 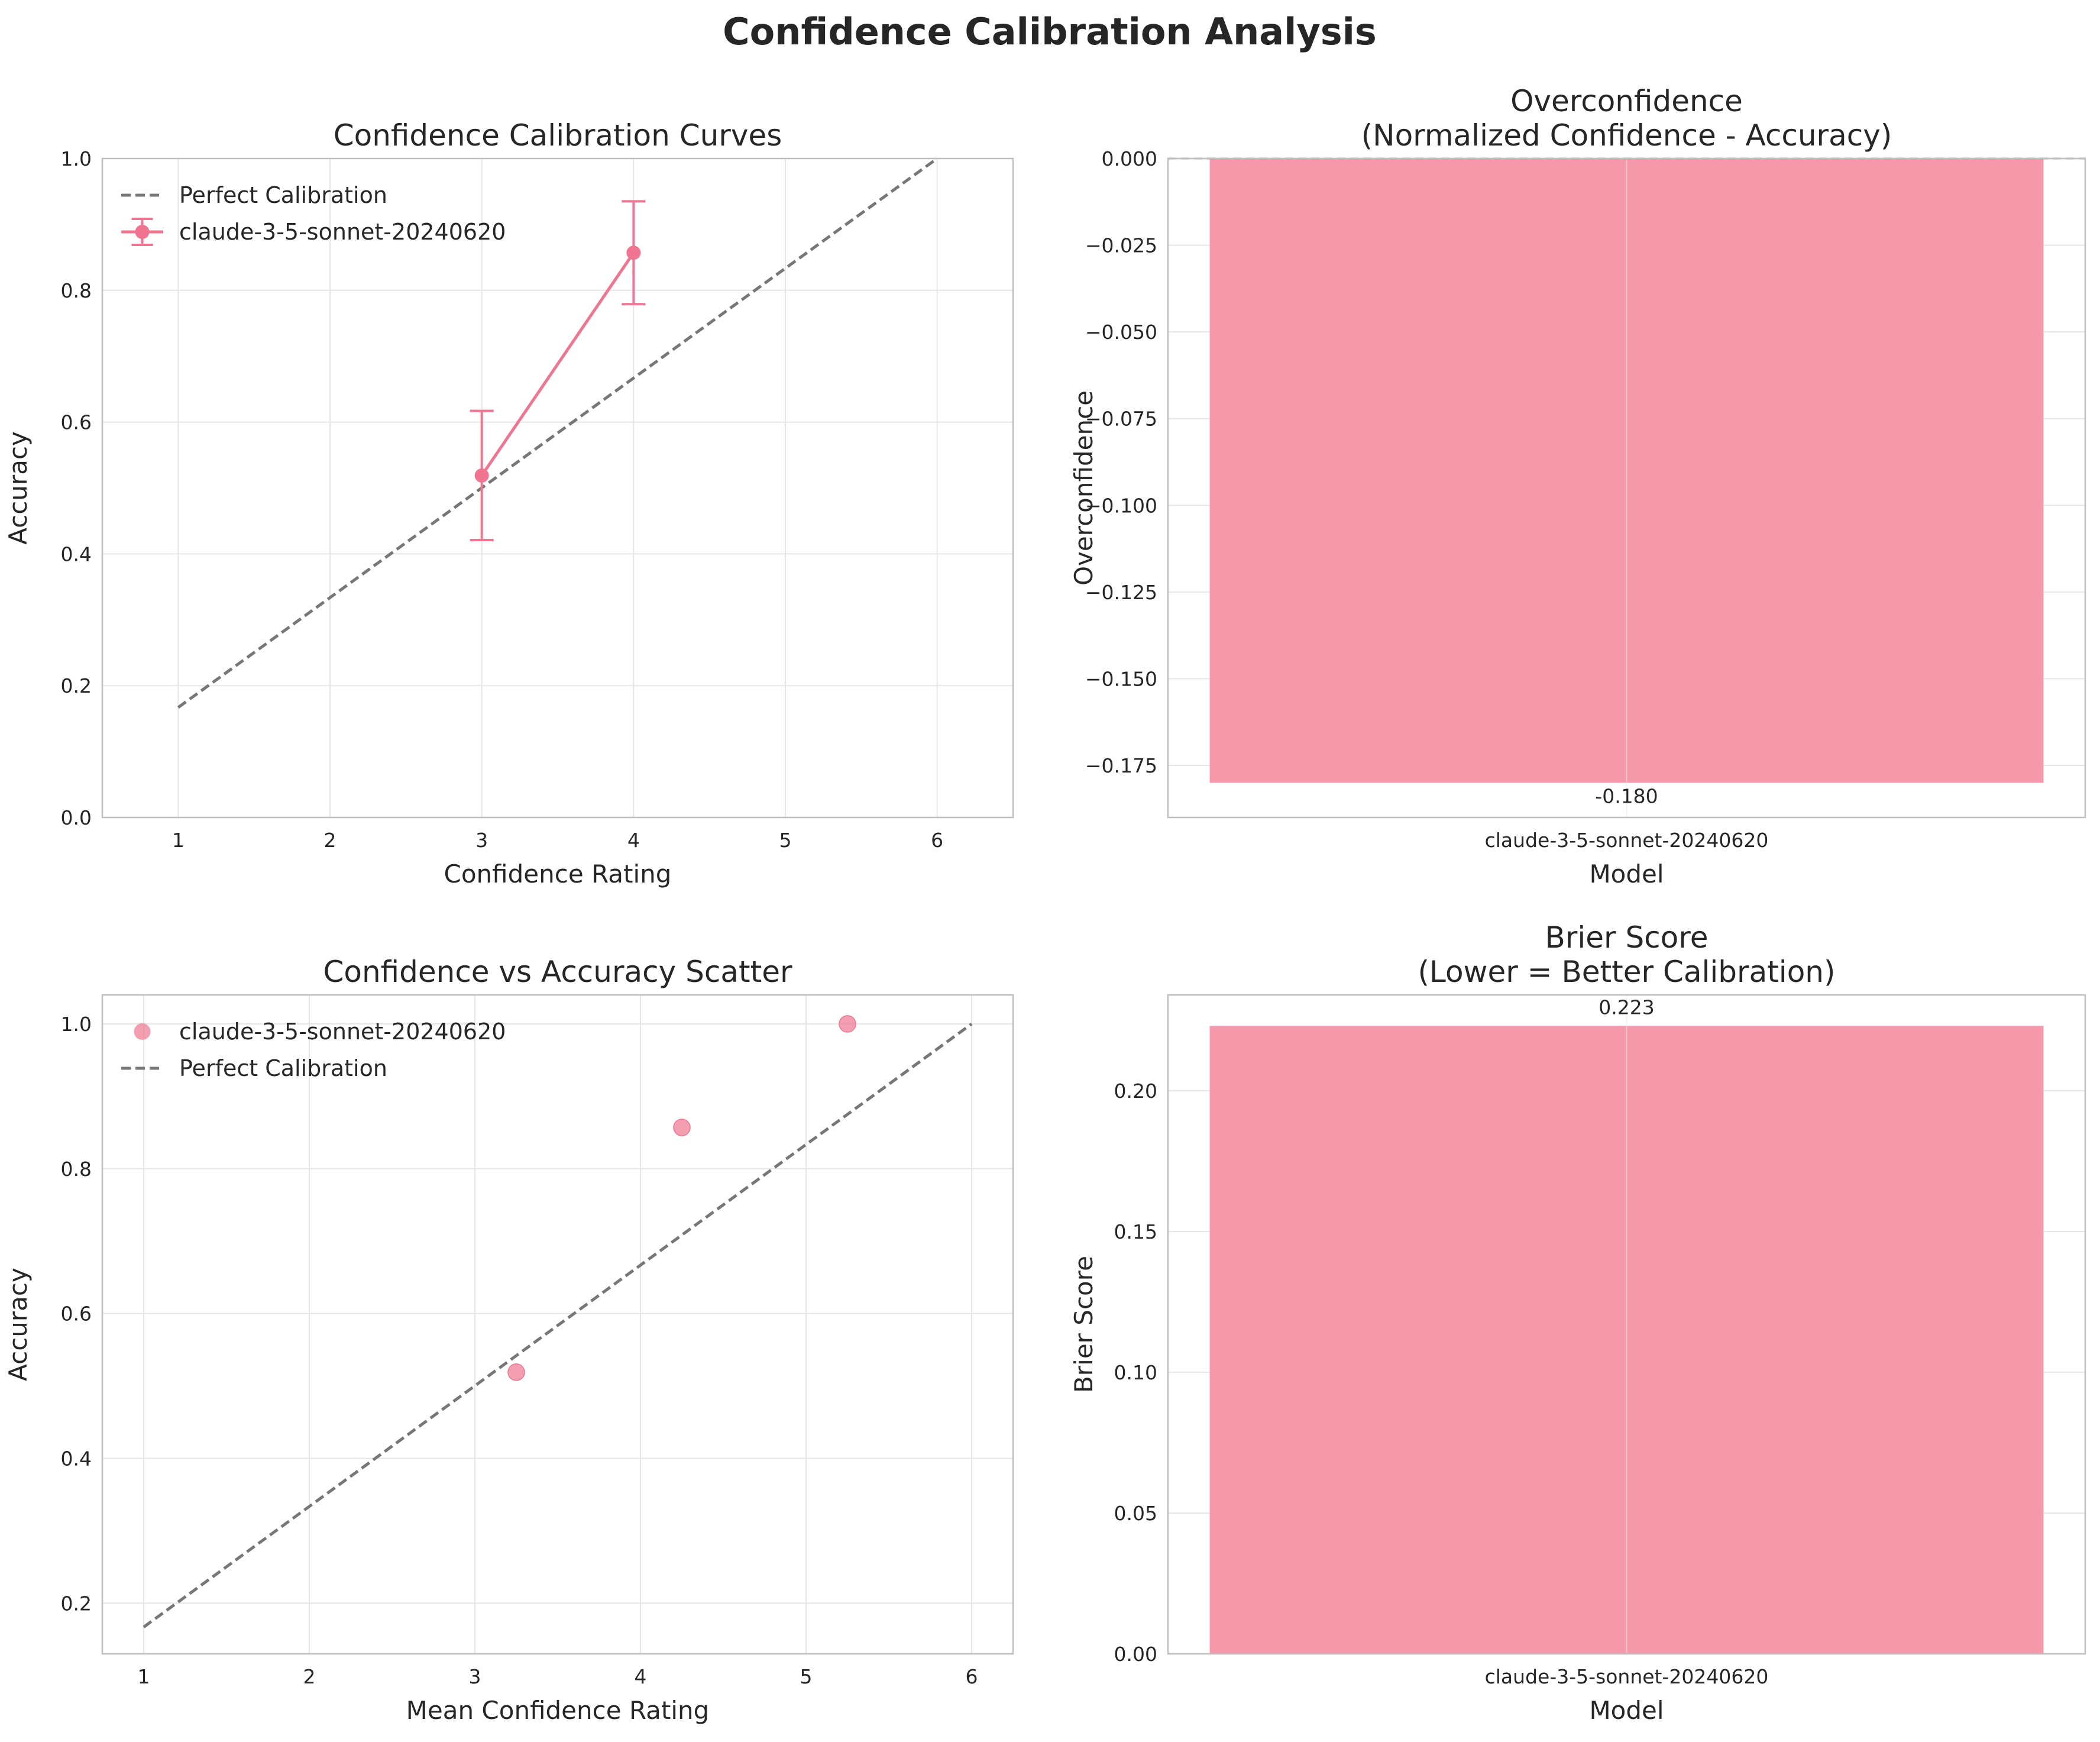 I want to click on y-tick-label: −0.150, so click(x=1121, y=678).